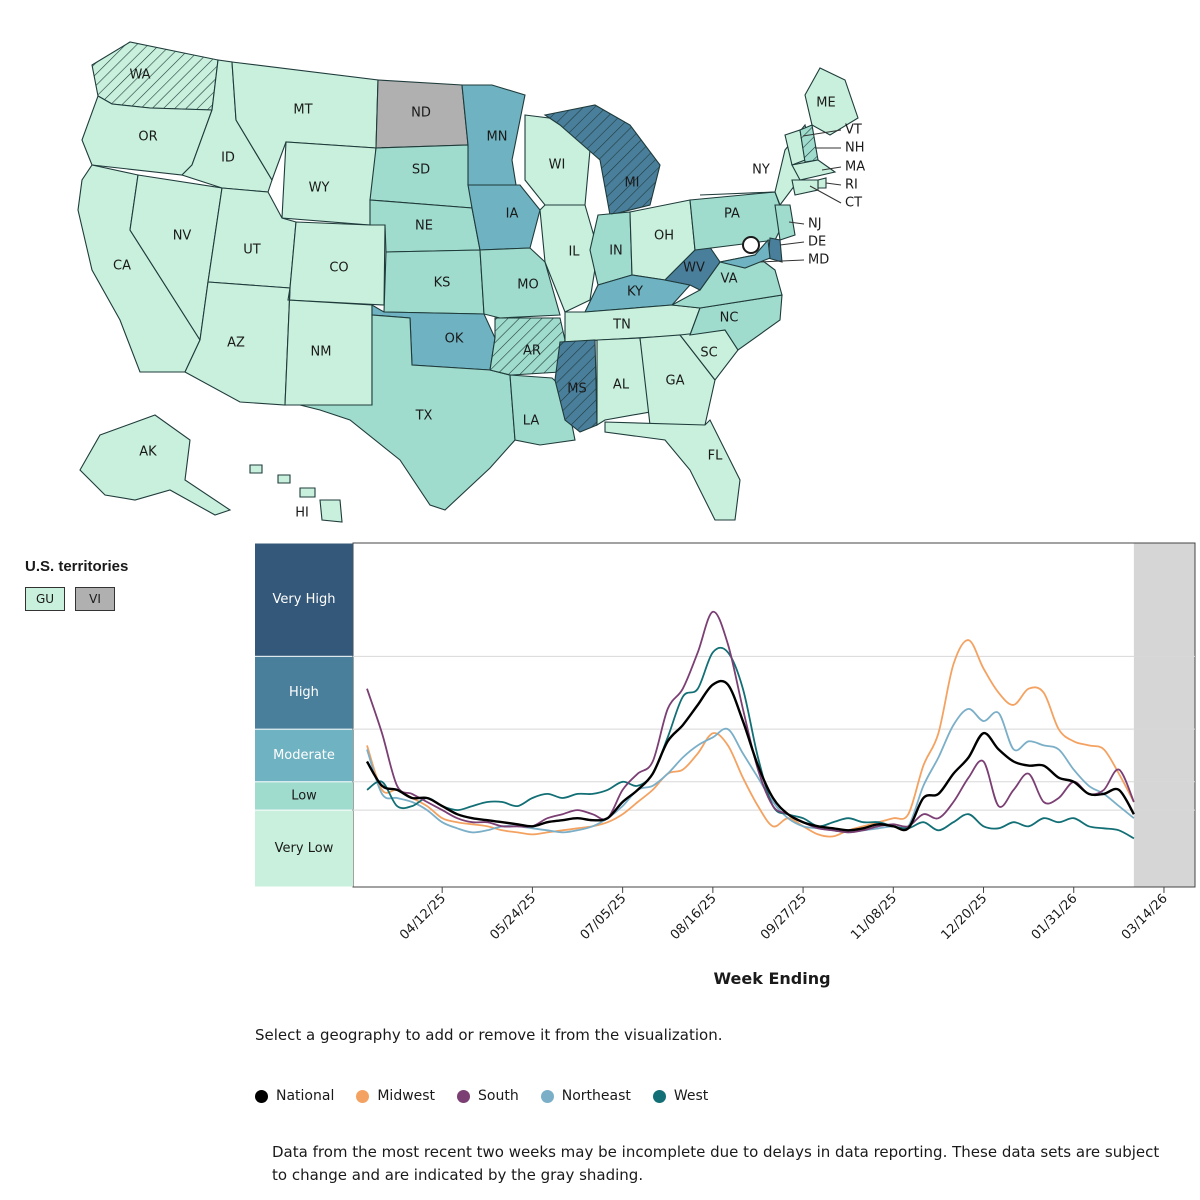 Image resolution: width=1200 pixels, height=1200 pixels. What do you see at coordinates (434, 282) in the screenshot?
I see `state-ks` at bounding box center [434, 282].